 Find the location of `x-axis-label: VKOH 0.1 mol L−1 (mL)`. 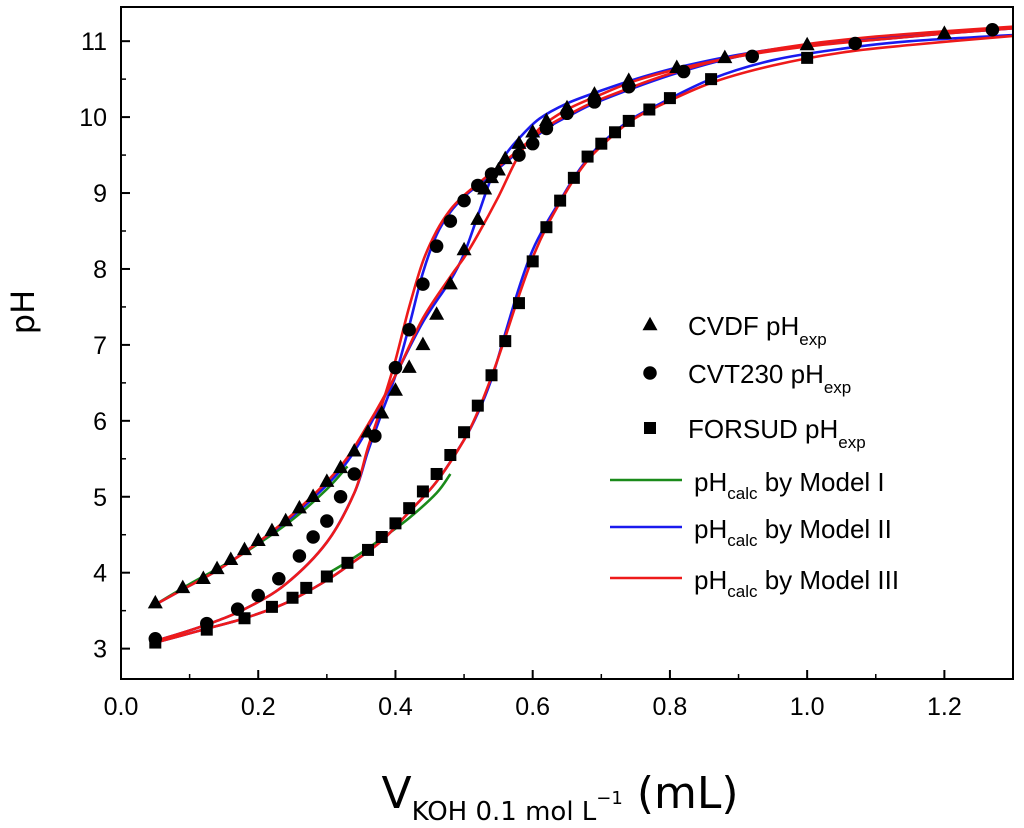

x-axis-label: VKOH 0.1 mol L−1 (mL) is located at coordinates (559, 797).